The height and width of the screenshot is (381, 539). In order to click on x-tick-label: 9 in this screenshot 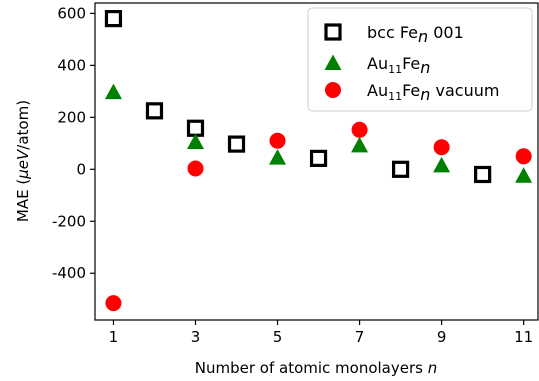, I will do `click(442, 337)`.